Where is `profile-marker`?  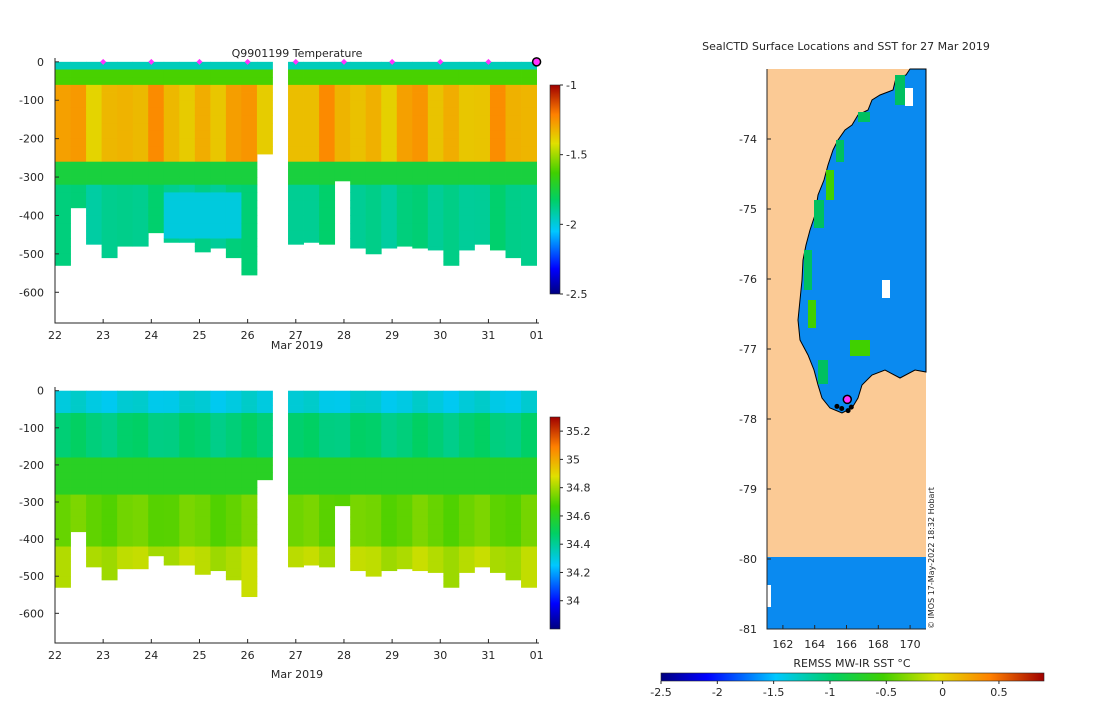 profile-marker is located at coordinates (488, 61).